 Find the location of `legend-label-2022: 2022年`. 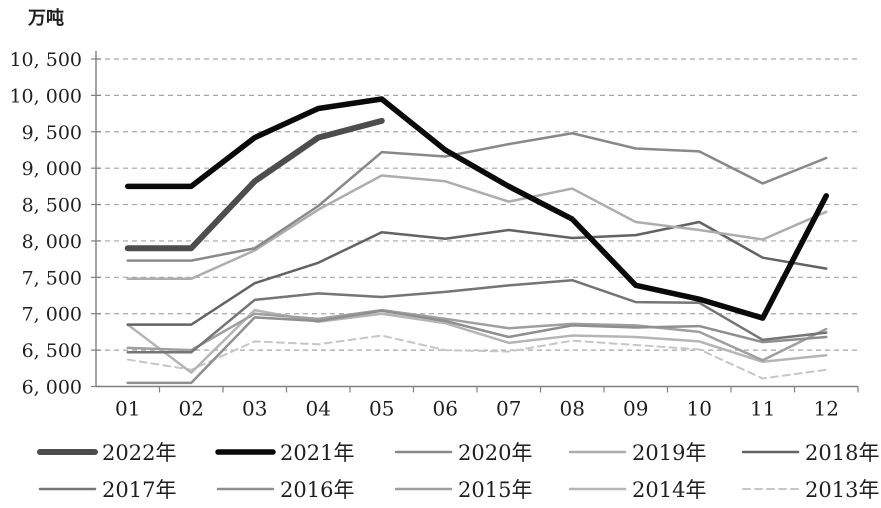

legend-label-2022: 2022年 is located at coordinates (139, 453).